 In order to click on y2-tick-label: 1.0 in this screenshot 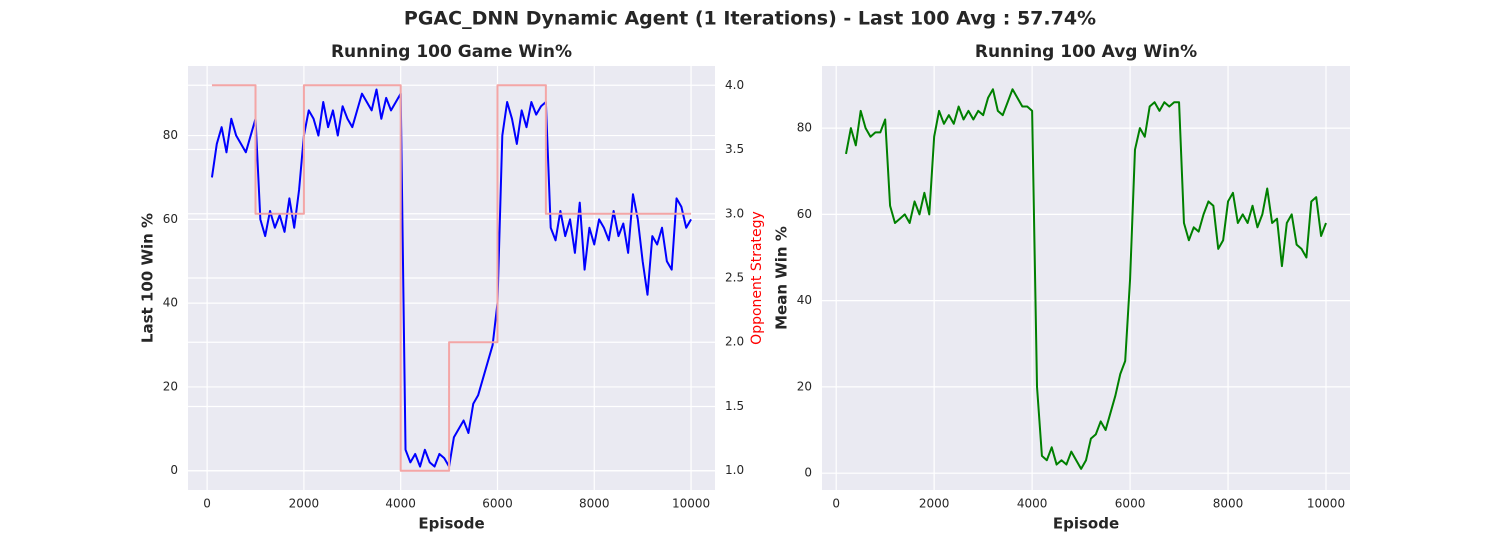, I will do `click(734, 470)`.